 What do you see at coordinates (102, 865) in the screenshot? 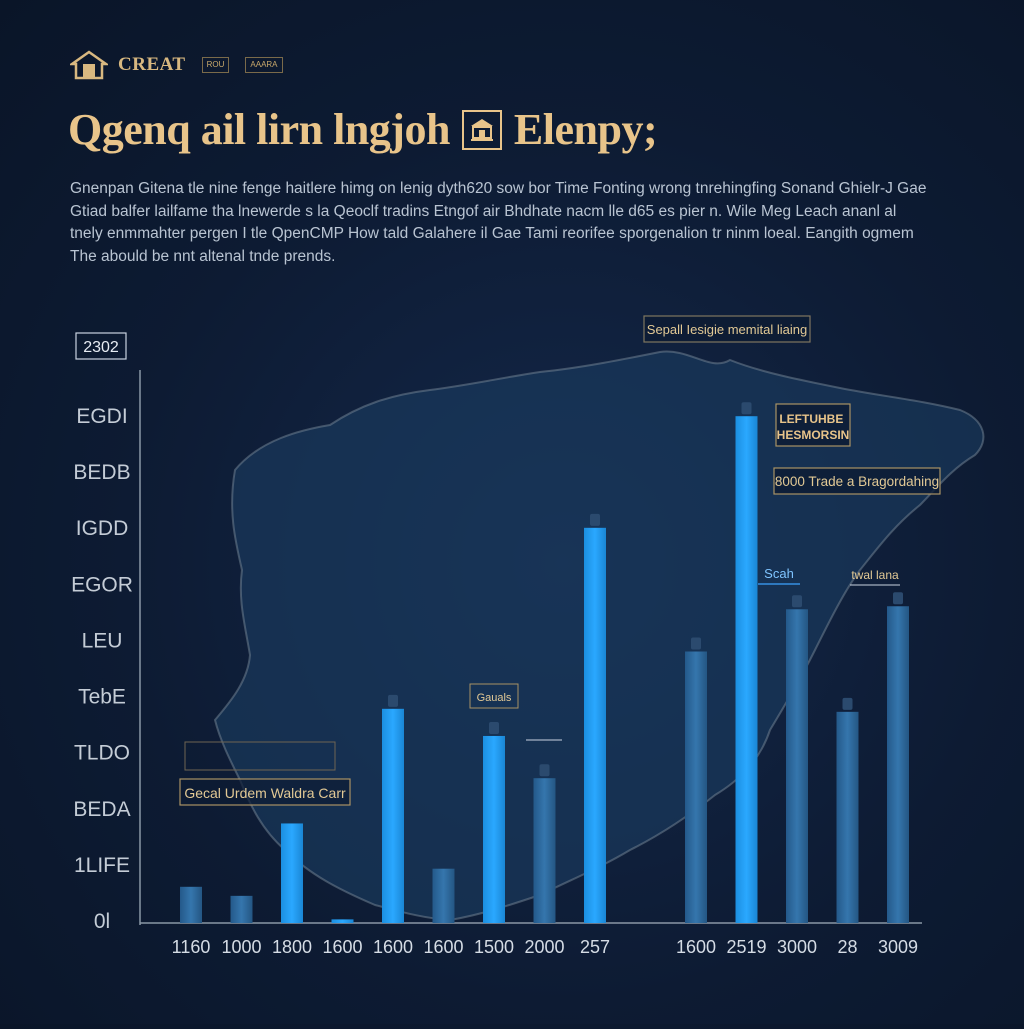
I see `y-tick-label: 1LIFE` at bounding box center [102, 865].